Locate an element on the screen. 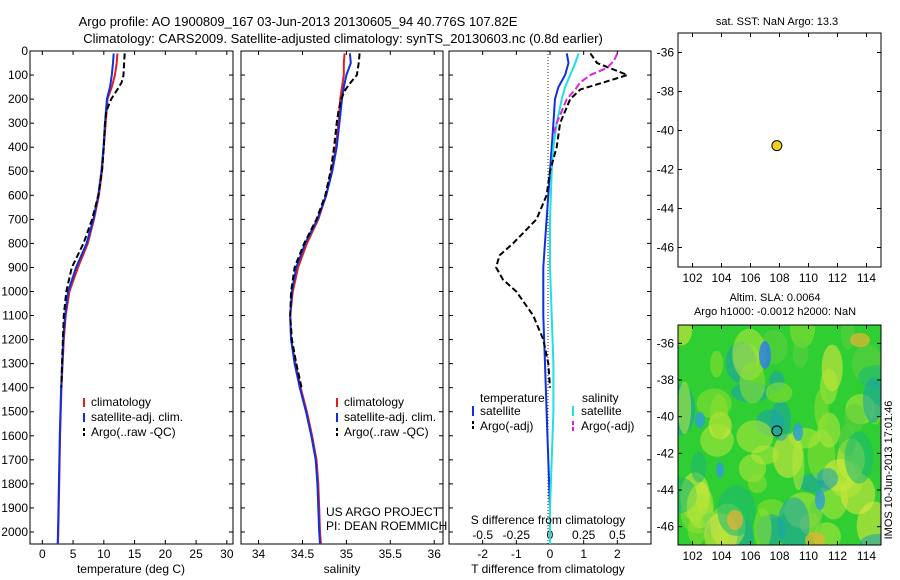  difference-top-label: S difference from climatology is located at coordinates (548, 520).